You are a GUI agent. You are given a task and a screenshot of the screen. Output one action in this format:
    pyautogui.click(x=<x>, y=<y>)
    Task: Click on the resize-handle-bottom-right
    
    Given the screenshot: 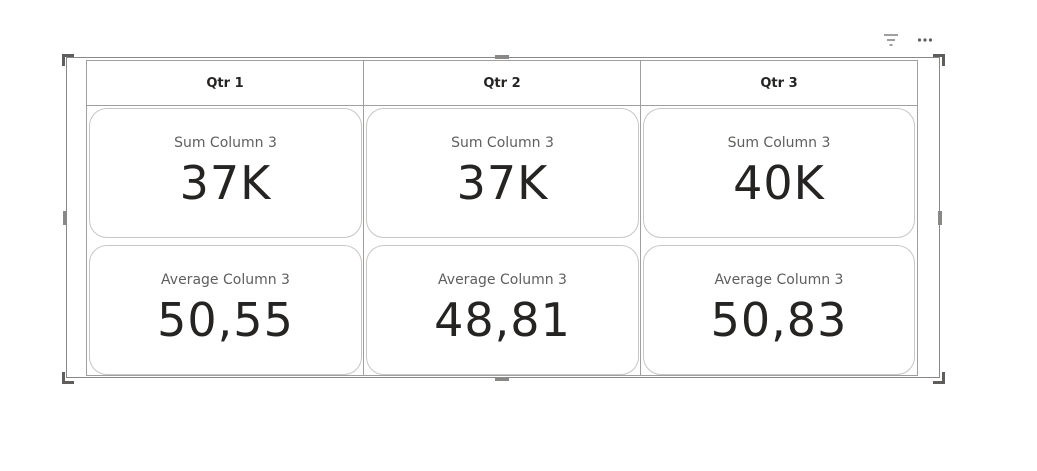 What is the action you would take?
    pyautogui.click(x=939, y=378)
    